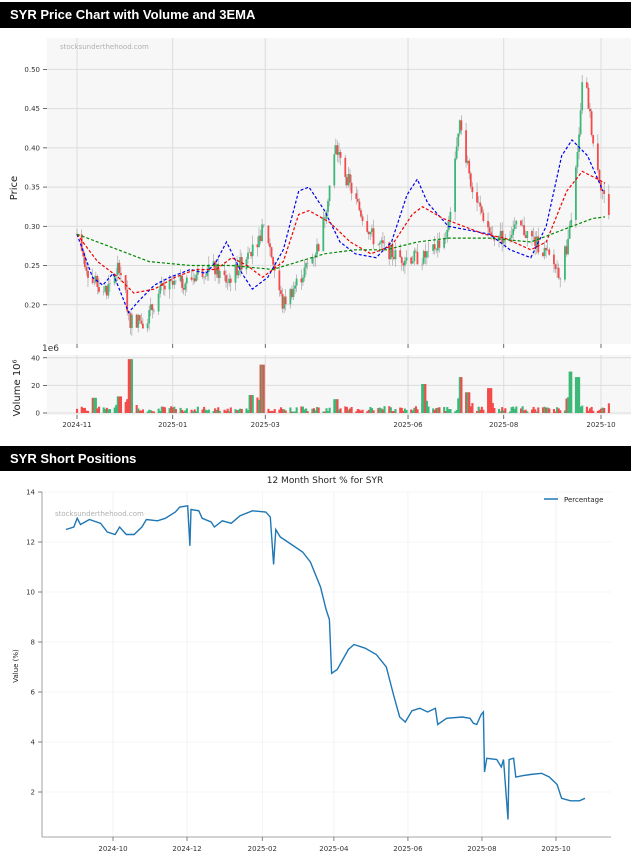 This screenshot has width=631, height=857. I want to click on volume-offset-label: 1e6, so click(50, 349).